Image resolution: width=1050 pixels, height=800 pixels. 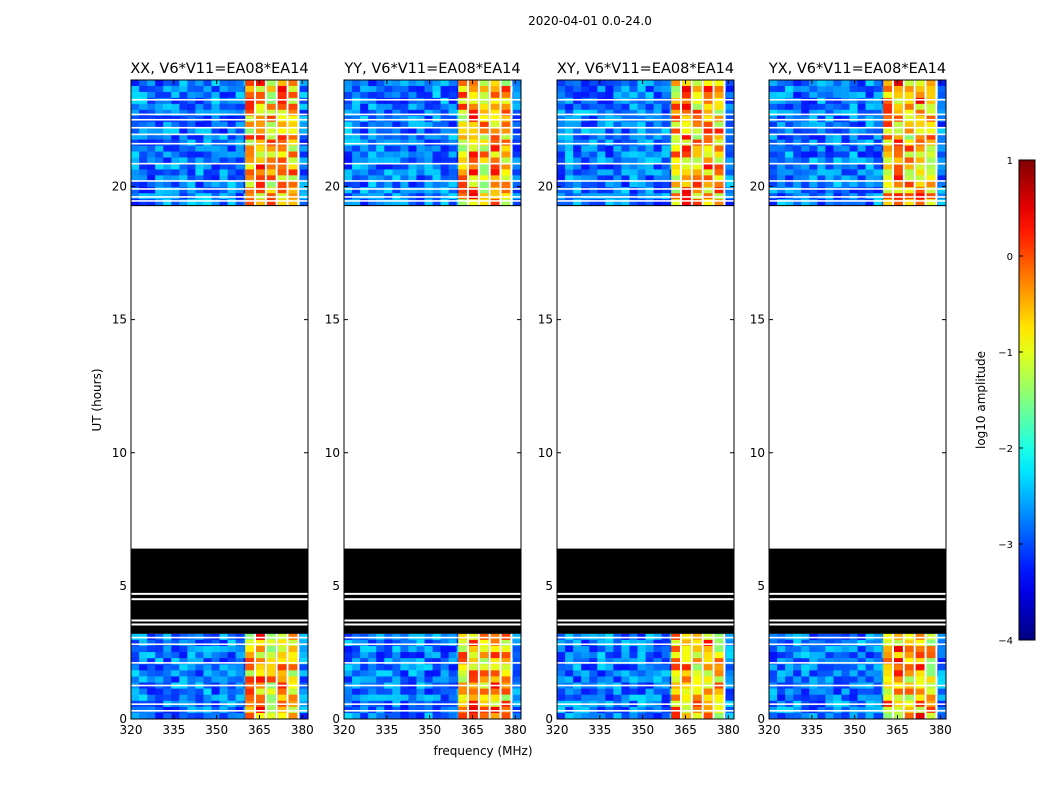 I want to click on y-tick-label: 20, so click(x=757, y=187).